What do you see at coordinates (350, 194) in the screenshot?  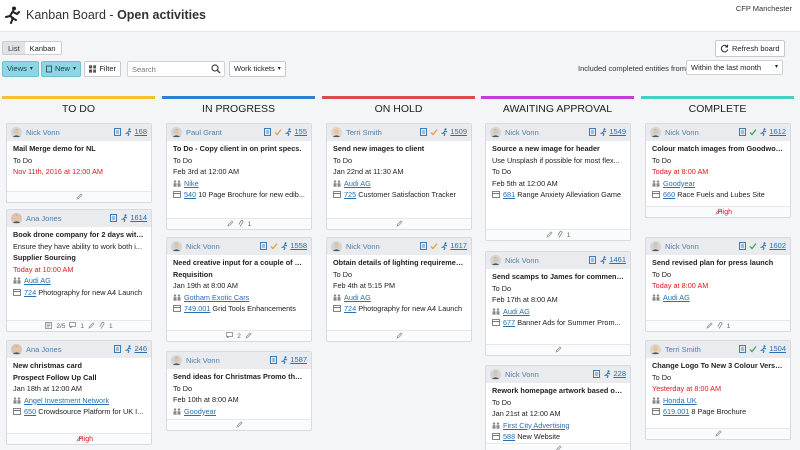 I see `project-number-link: 725` at bounding box center [350, 194].